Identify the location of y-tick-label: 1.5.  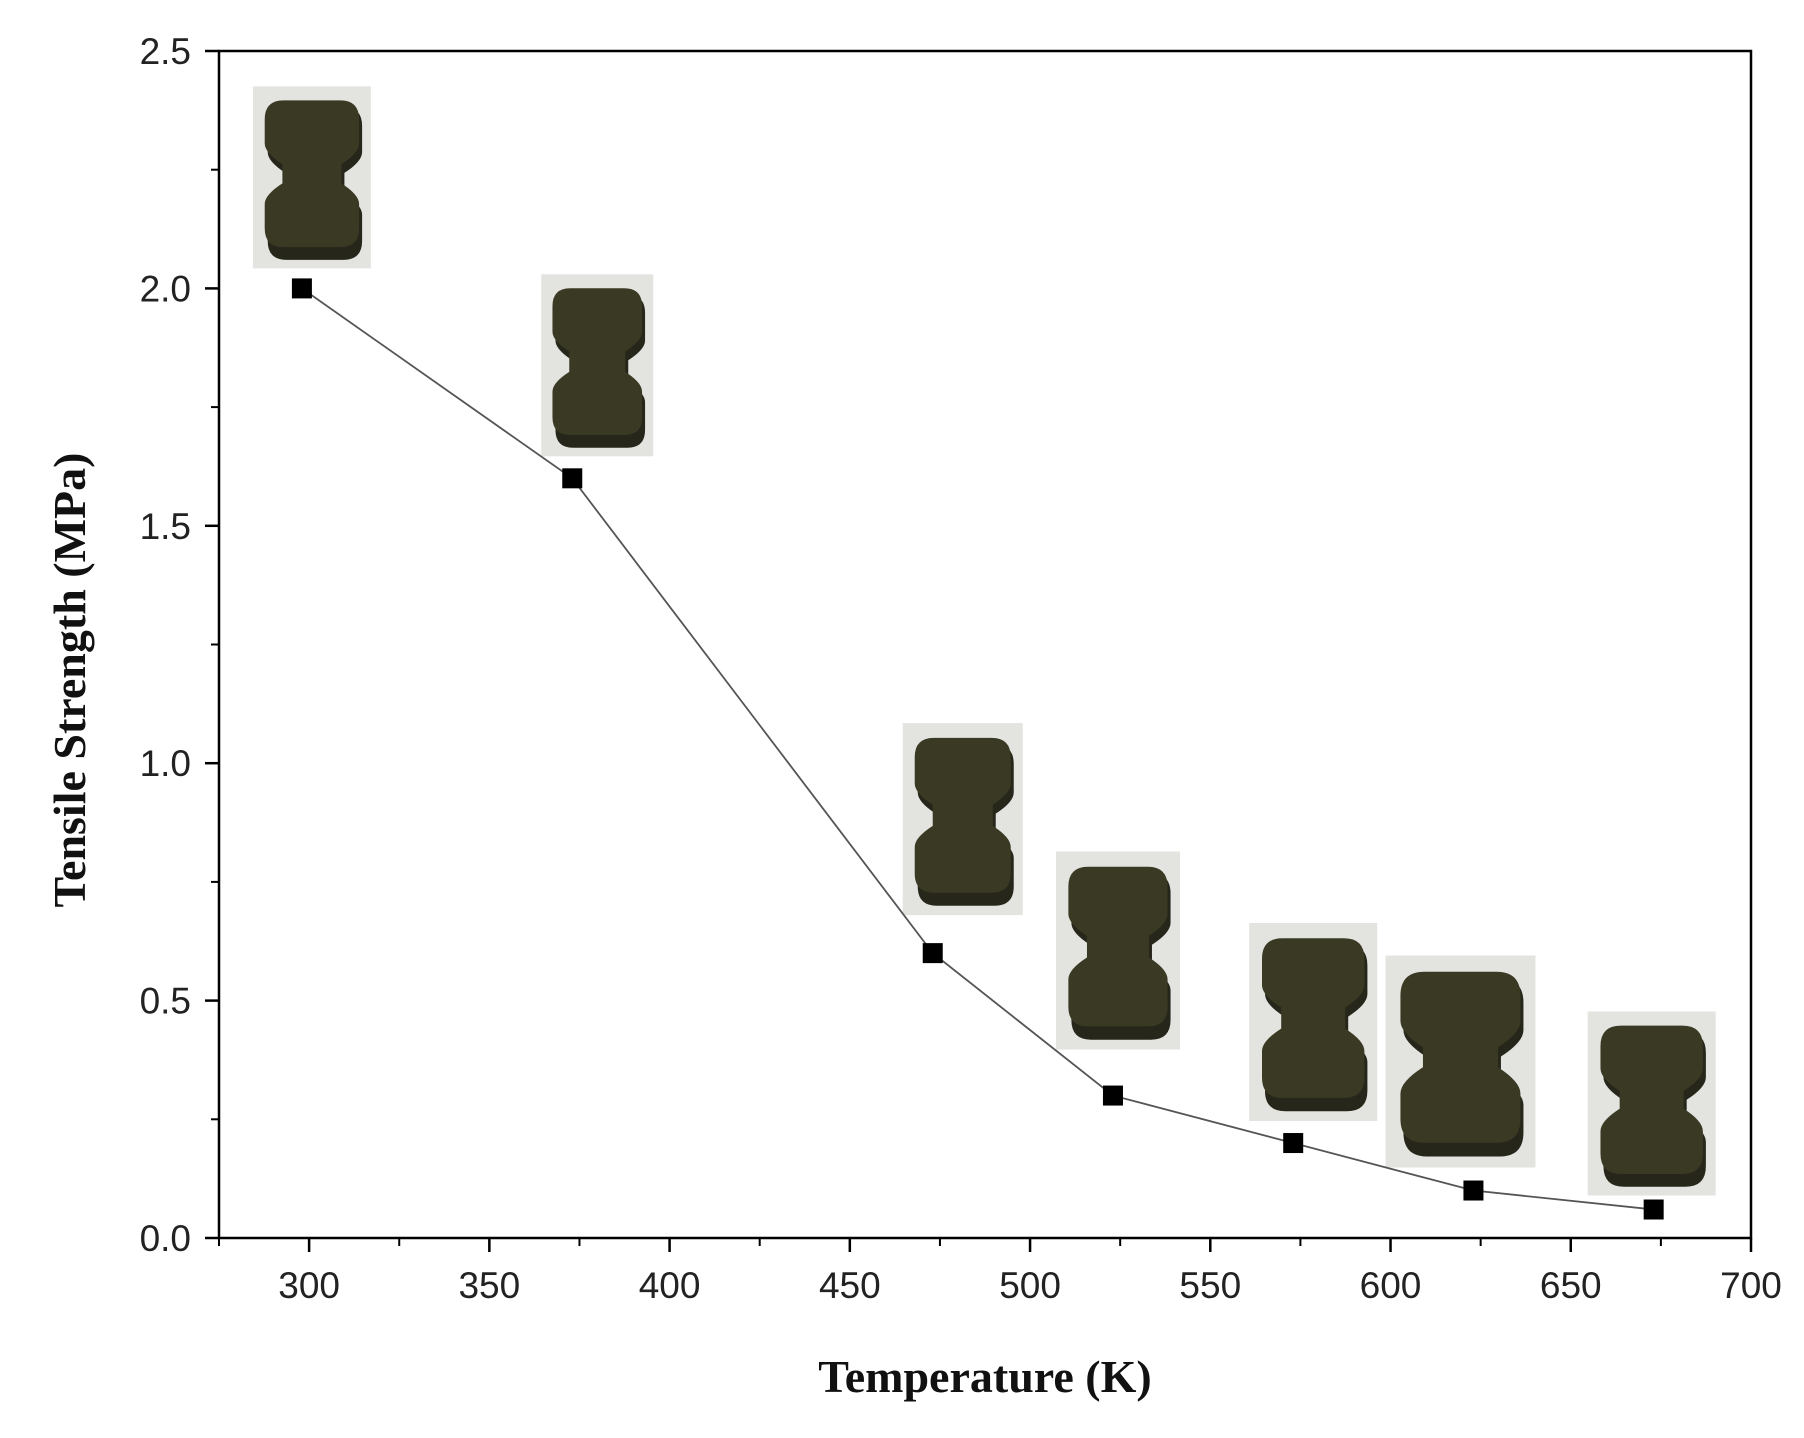
(165, 526).